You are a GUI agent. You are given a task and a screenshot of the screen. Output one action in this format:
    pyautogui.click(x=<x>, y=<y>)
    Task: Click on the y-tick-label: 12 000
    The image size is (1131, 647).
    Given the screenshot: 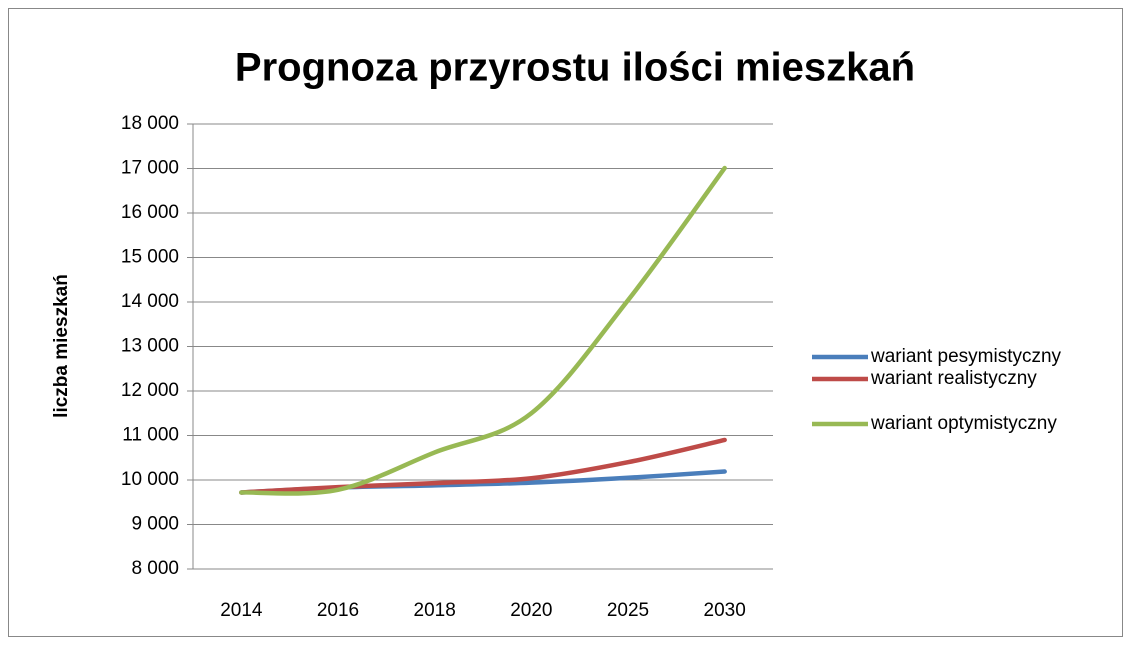 What is the action you would take?
    pyautogui.click(x=150, y=390)
    